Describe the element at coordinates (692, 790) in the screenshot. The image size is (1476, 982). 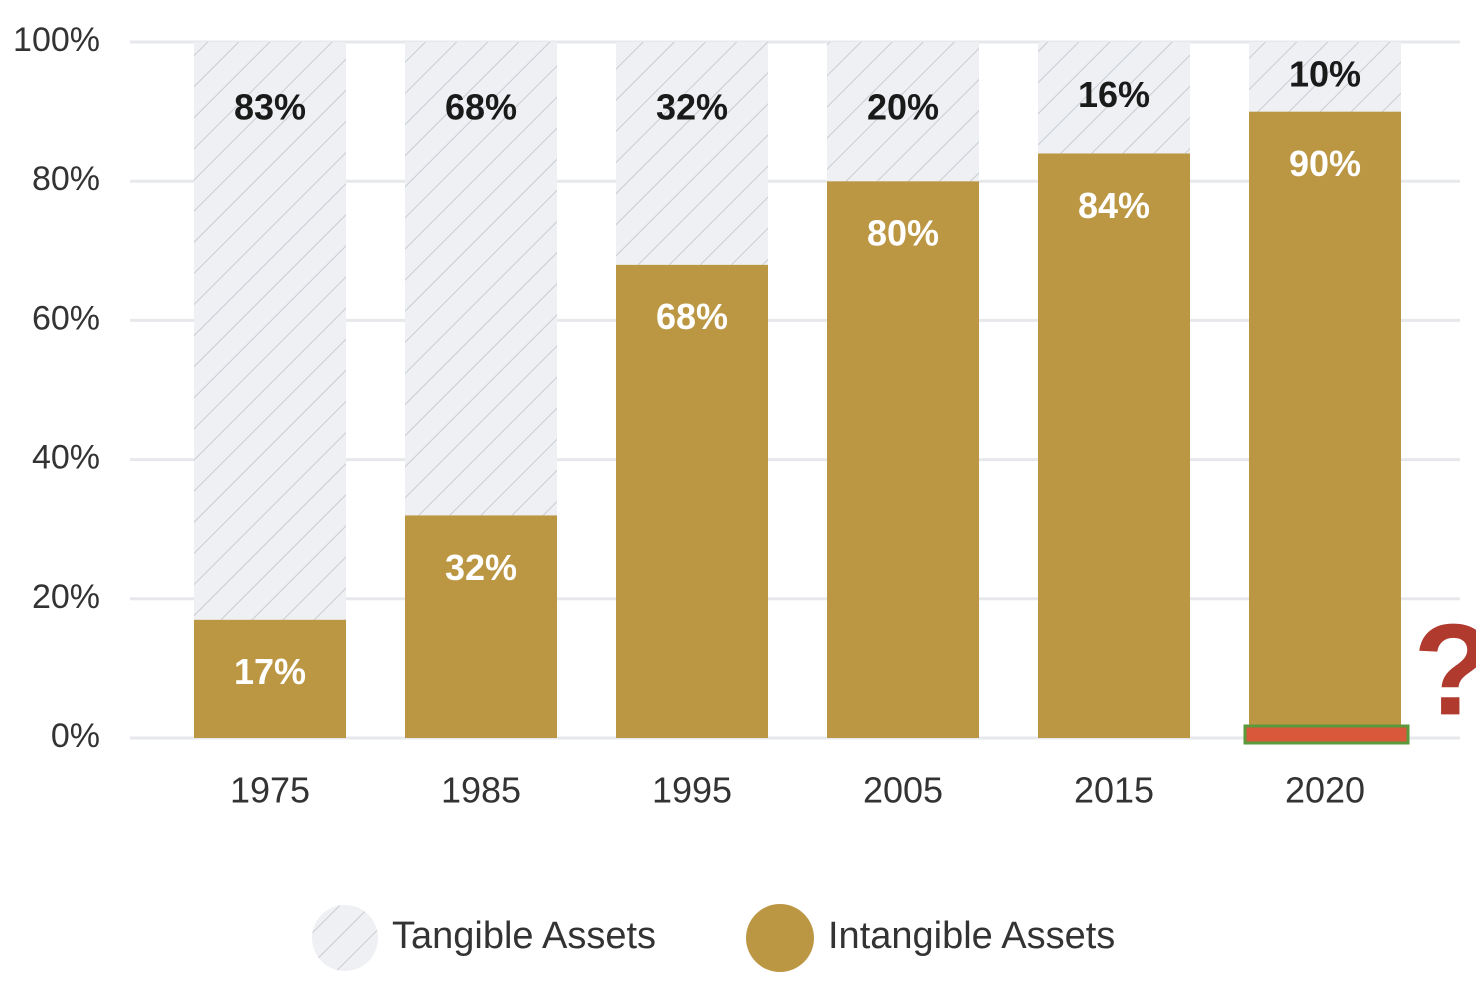
I see `x-tick-label: 1995` at that location.